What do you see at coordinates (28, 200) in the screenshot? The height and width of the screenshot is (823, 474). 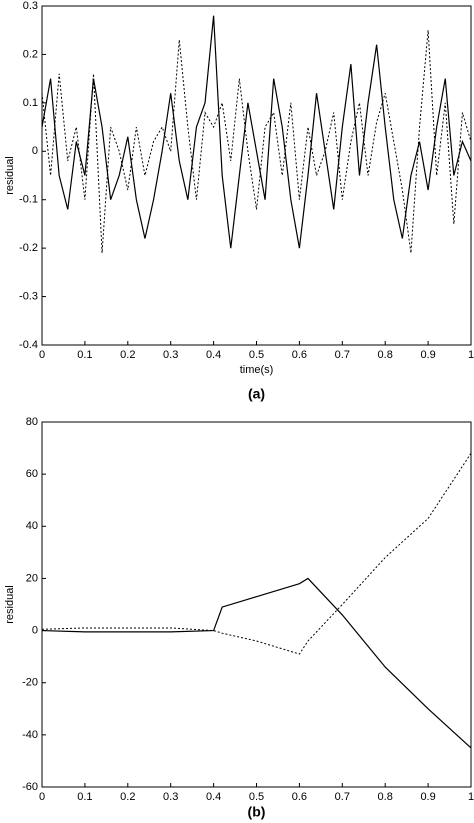 I see `y-tick-label: -0.1` at bounding box center [28, 200].